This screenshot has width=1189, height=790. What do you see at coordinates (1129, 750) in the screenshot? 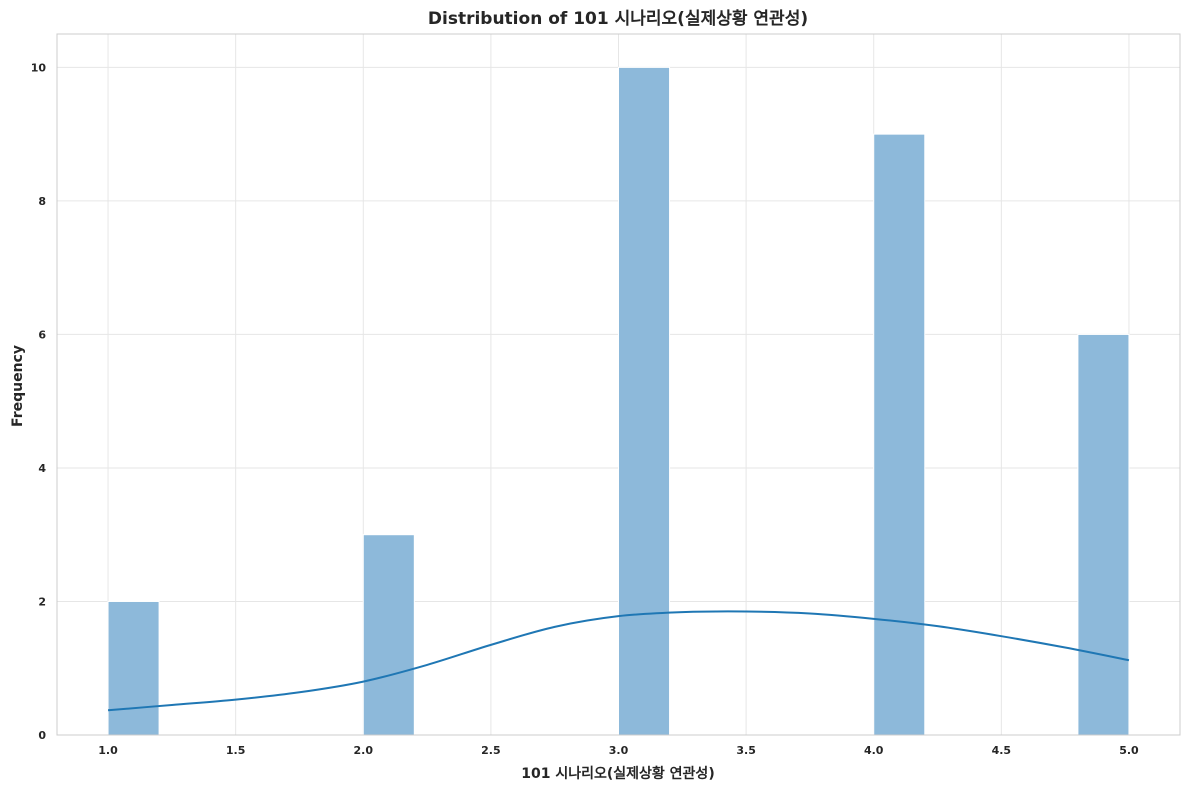
I see `x-tick-label: 5.0` at bounding box center [1129, 750].